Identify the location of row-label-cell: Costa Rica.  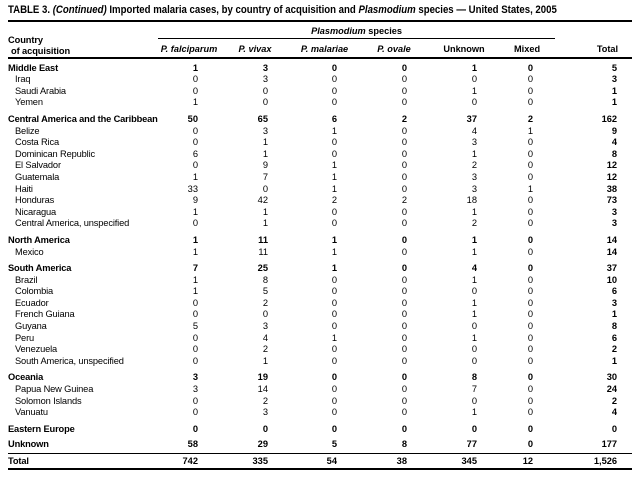
(37, 142).